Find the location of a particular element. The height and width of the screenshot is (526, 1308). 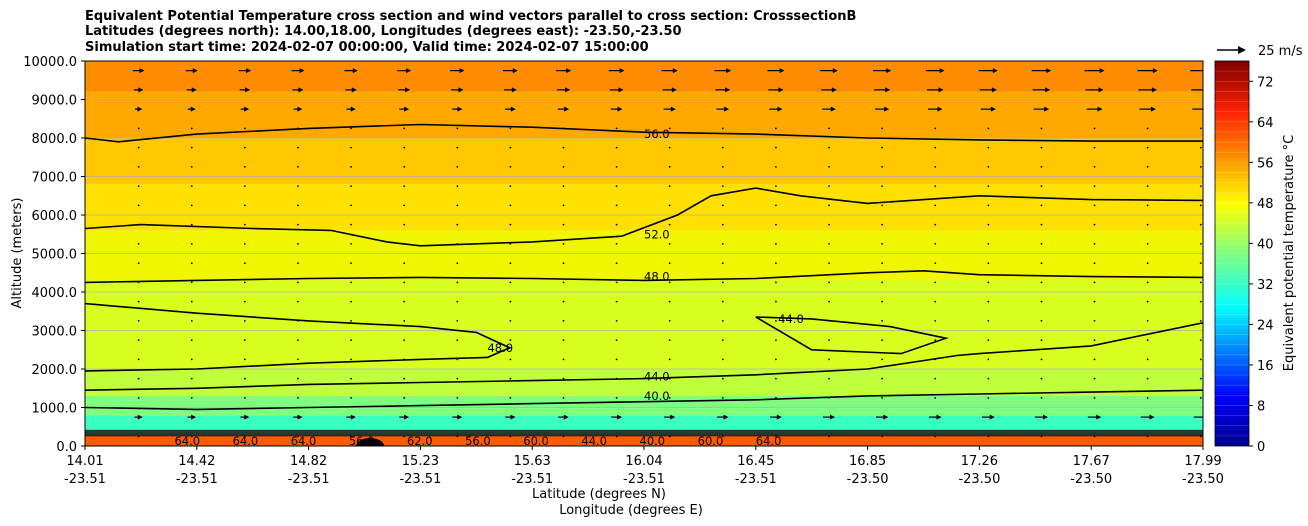

y-tick-label-6: 6000.0 is located at coordinates (55, 216).